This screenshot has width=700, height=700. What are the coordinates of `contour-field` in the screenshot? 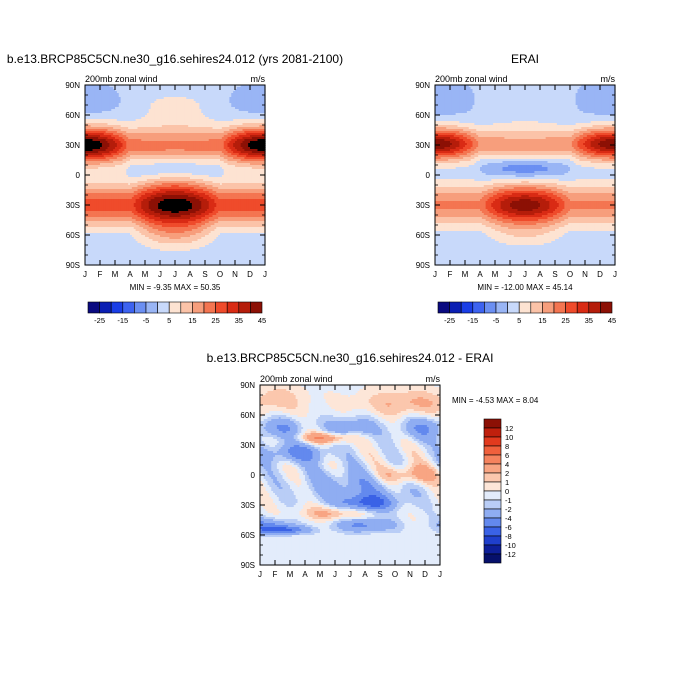 It's located at (175, 175).